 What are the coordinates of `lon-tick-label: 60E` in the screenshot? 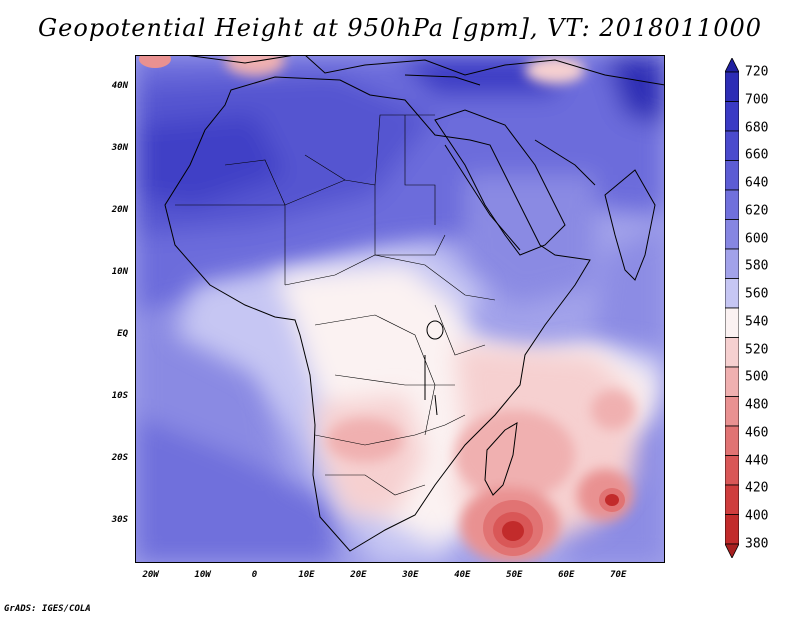 It's located at (566, 575).